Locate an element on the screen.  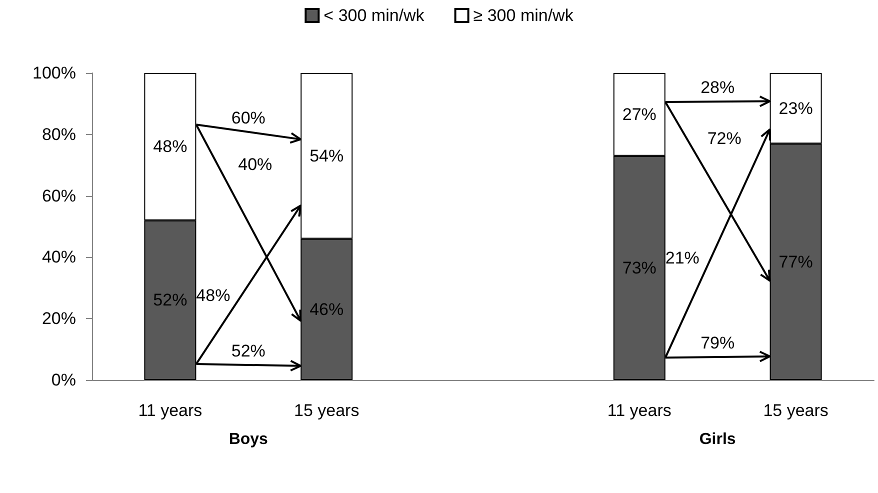
y-tick-label: 20% is located at coordinates (59, 318).